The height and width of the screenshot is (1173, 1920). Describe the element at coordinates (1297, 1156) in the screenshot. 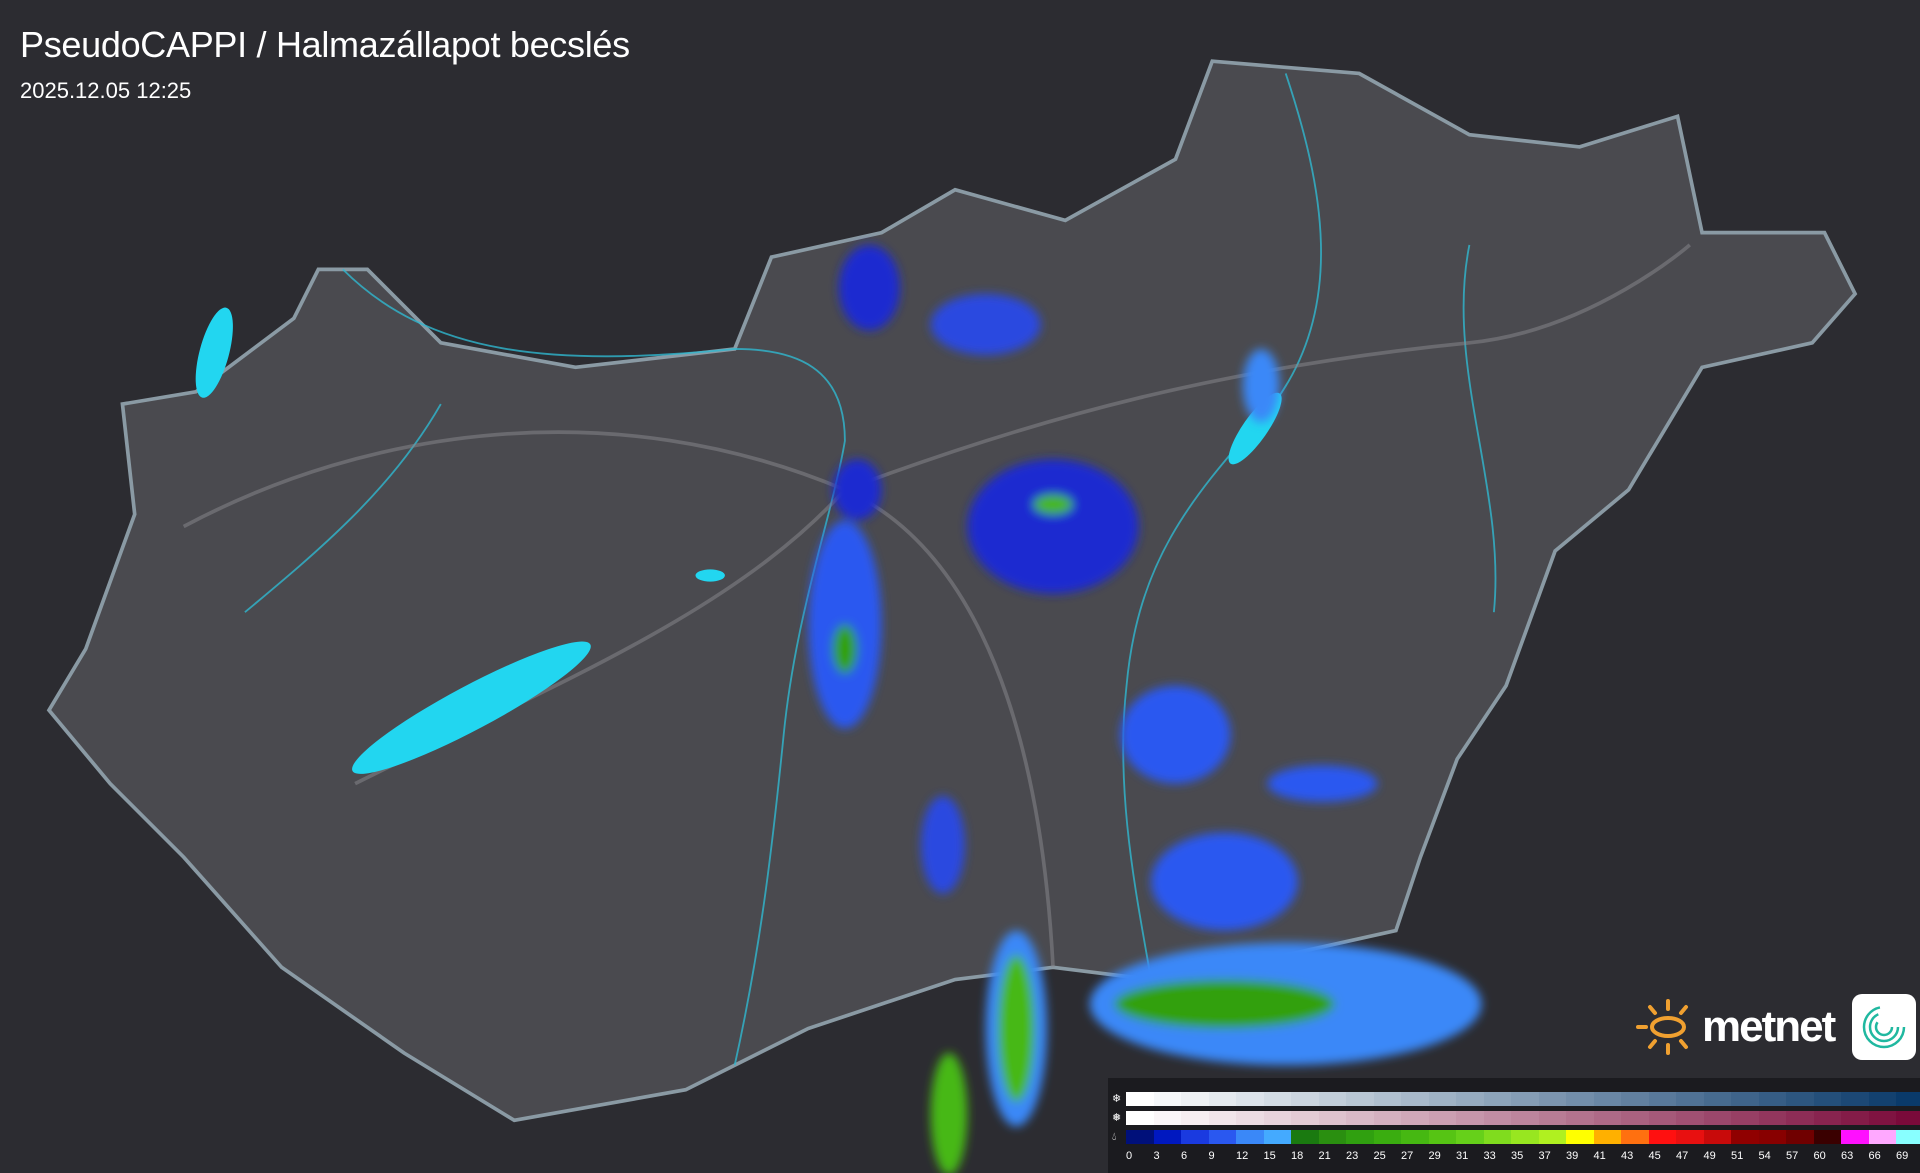

I see `legend-tick-label: 18` at that location.